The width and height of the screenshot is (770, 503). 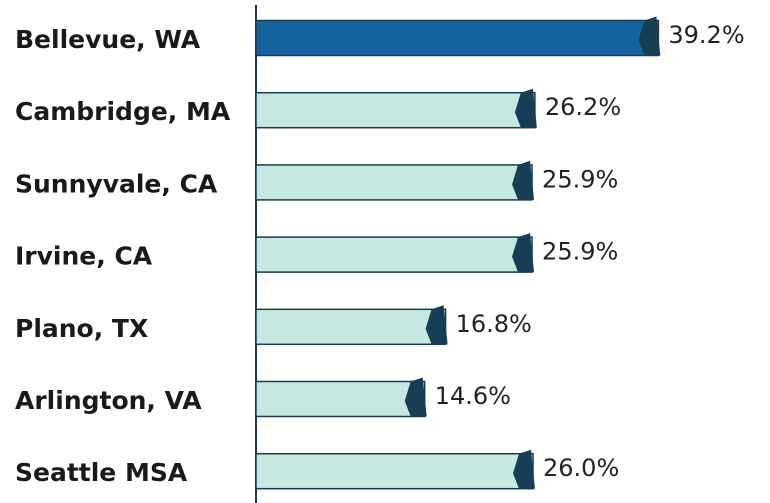 What do you see at coordinates (123, 111) in the screenshot?
I see `category-label: Cambridge, MA` at bounding box center [123, 111].